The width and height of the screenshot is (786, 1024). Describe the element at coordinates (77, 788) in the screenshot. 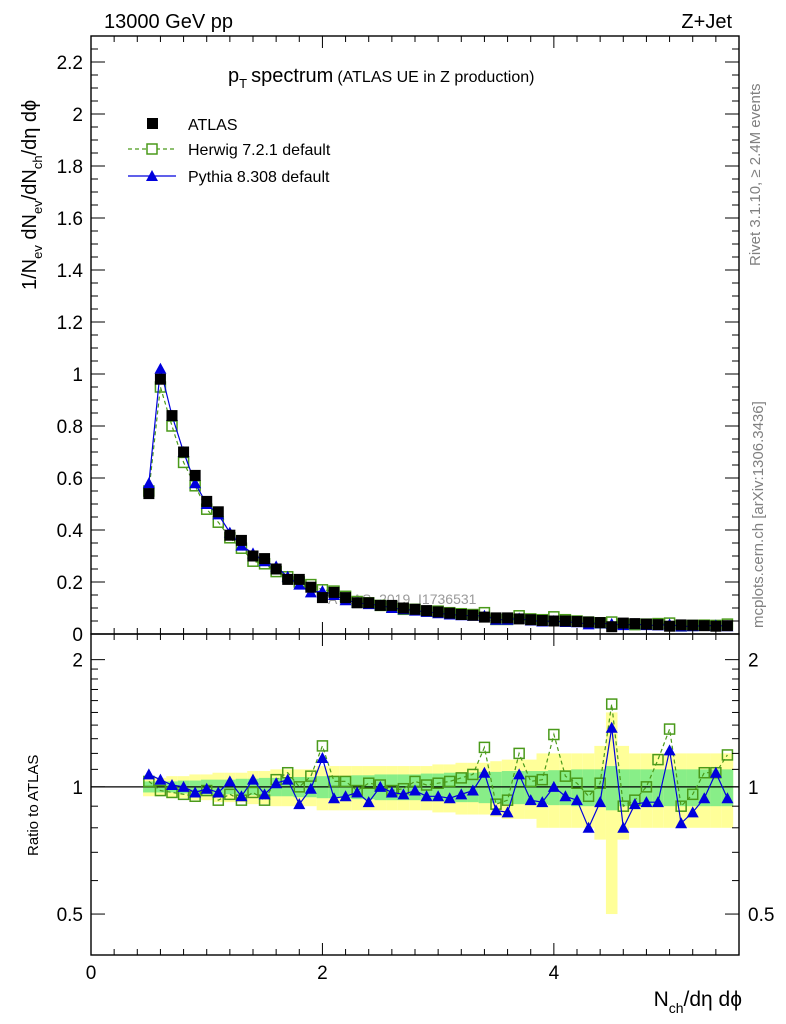

I see `ratio-y-tick-label: 1` at that location.